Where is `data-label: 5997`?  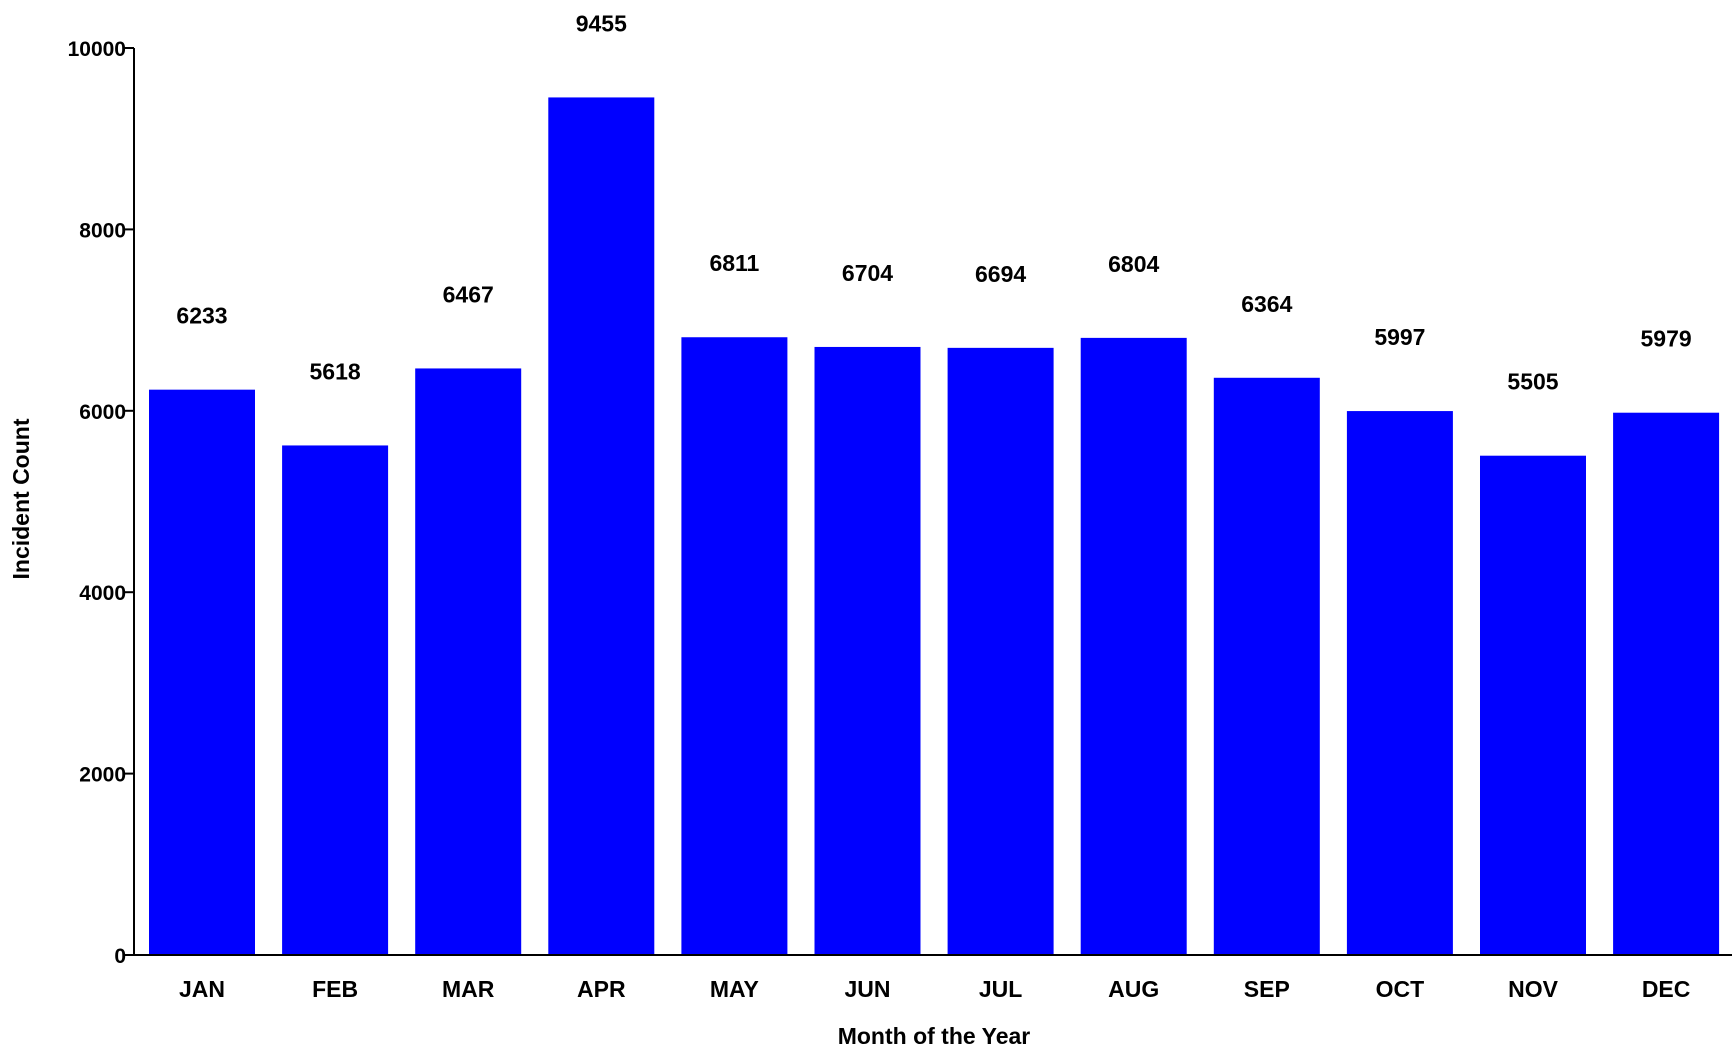 data-label: 5997 is located at coordinates (1399, 337).